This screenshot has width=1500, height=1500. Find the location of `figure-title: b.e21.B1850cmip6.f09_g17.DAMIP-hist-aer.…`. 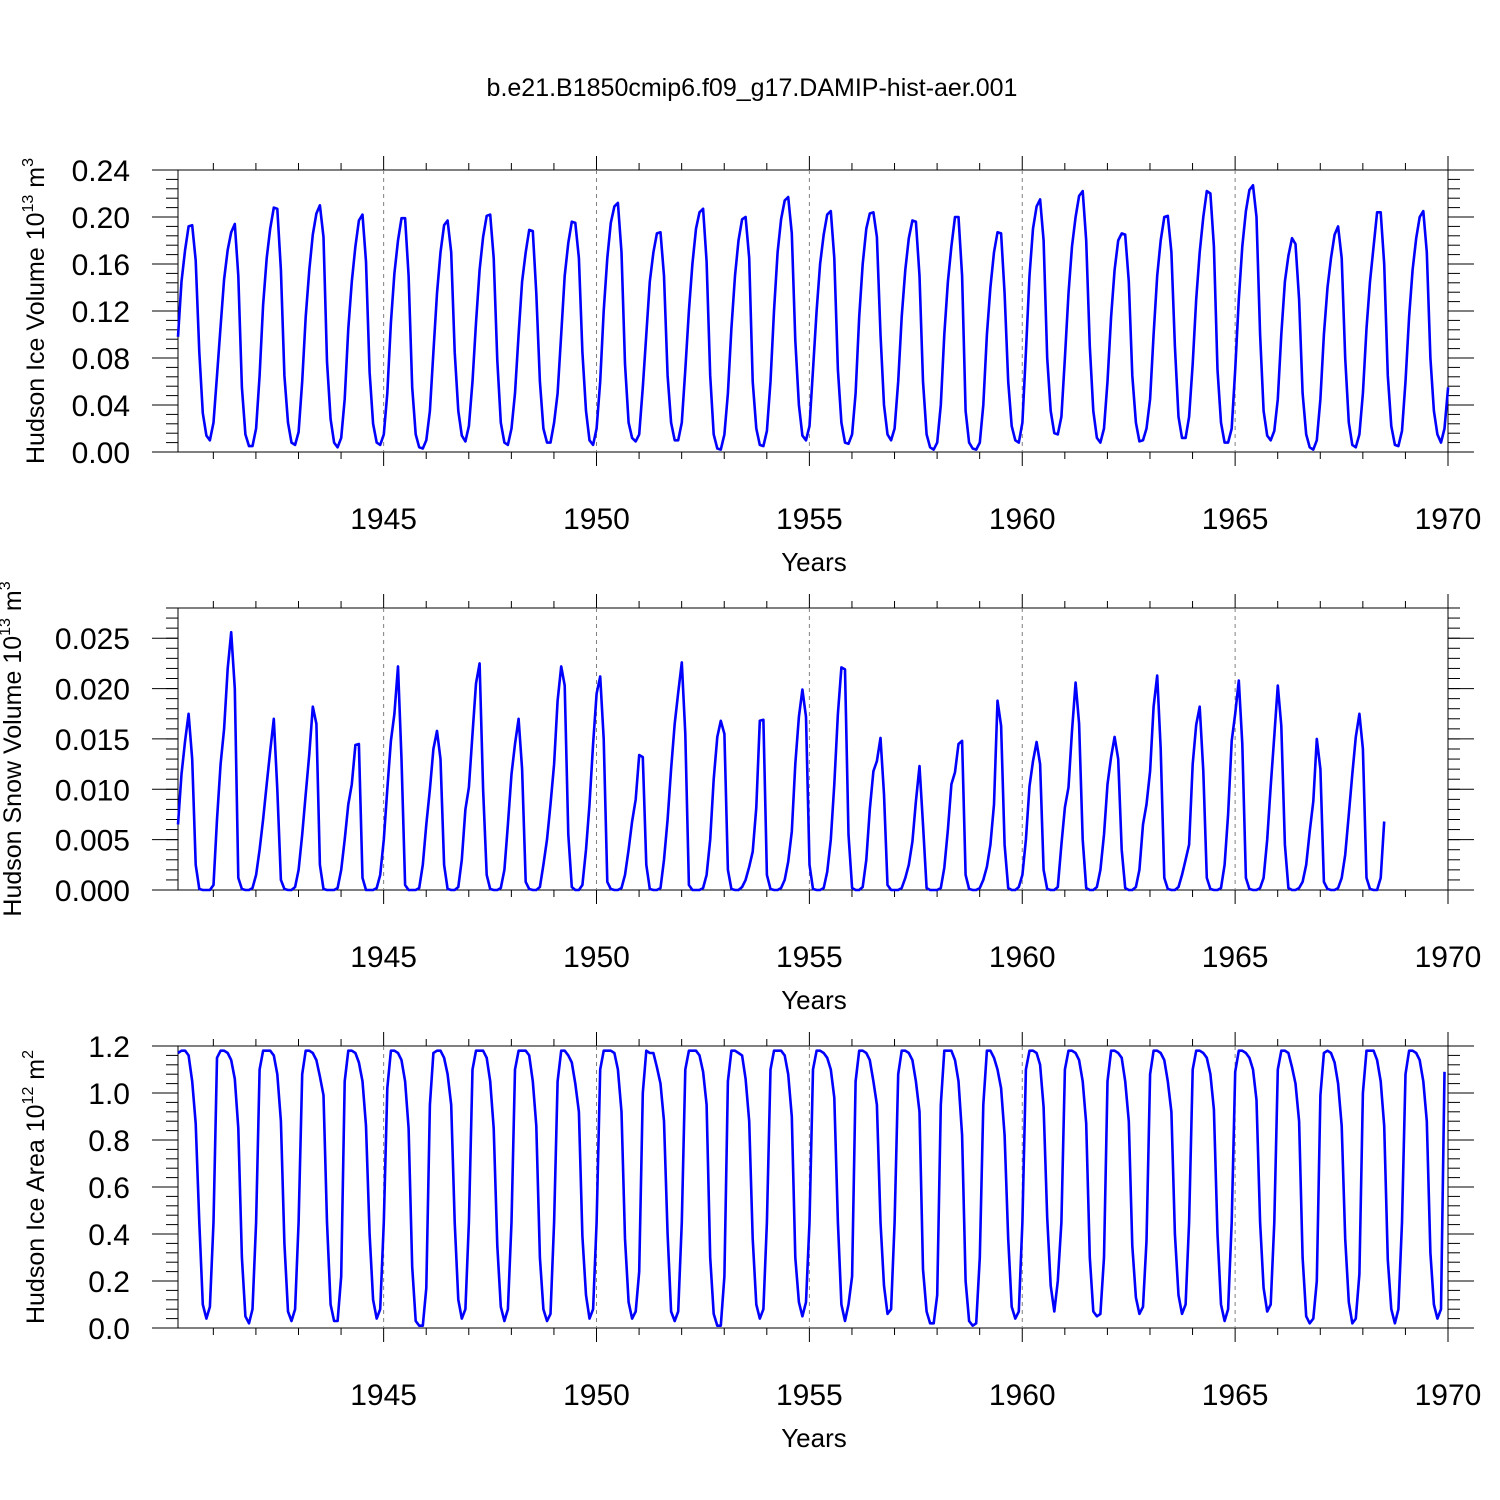

figure-title: b.e21.B1850cmip6.f09_g17.DAMIP-hist-aer.… is located at coordinates (752, 88).